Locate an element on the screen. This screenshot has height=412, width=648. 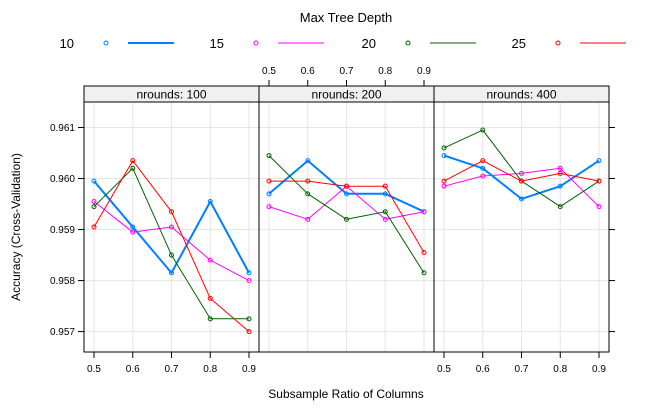
legend-label-25: 25 is located at coordinates (519, 43).